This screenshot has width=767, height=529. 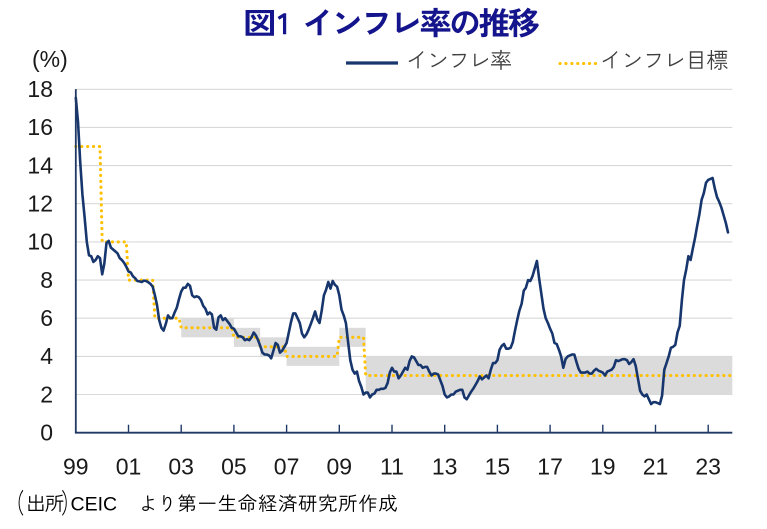 What do you see at coordinates (603, 467) in the screenshot?
I see `svg-text: 19` at bounding box center [603, 467].